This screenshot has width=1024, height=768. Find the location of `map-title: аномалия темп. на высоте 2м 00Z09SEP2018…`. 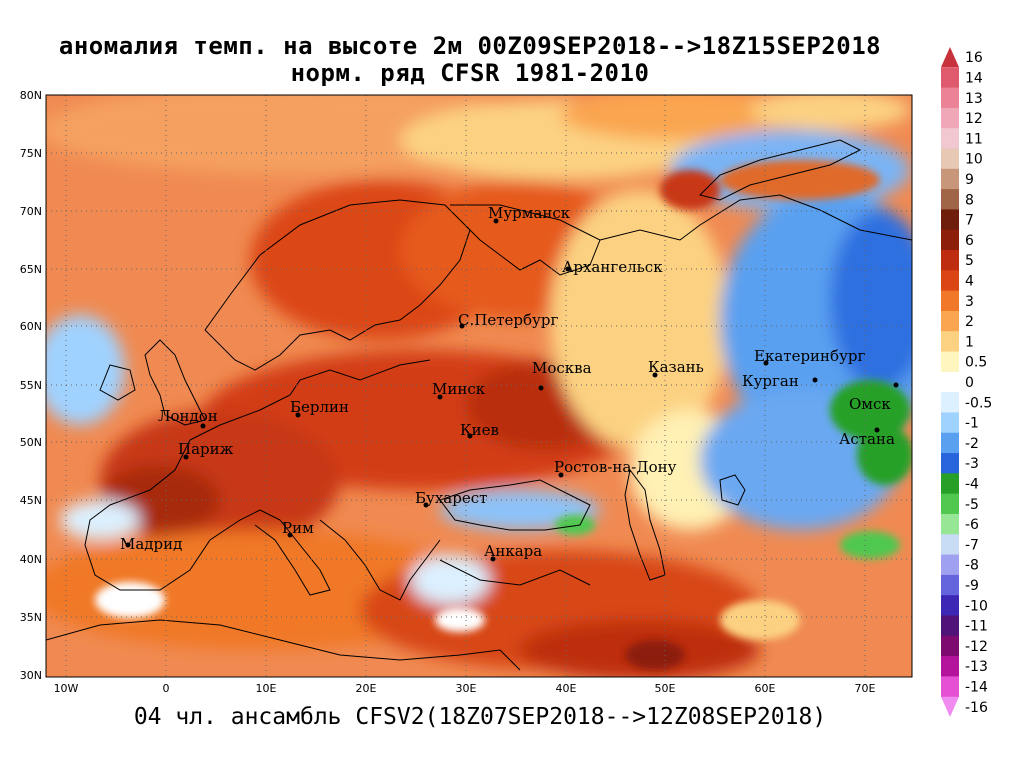

map-title: аномалия темп. на высоте 2м 00Z09SEP2018… is located at coordinates (470, 46).